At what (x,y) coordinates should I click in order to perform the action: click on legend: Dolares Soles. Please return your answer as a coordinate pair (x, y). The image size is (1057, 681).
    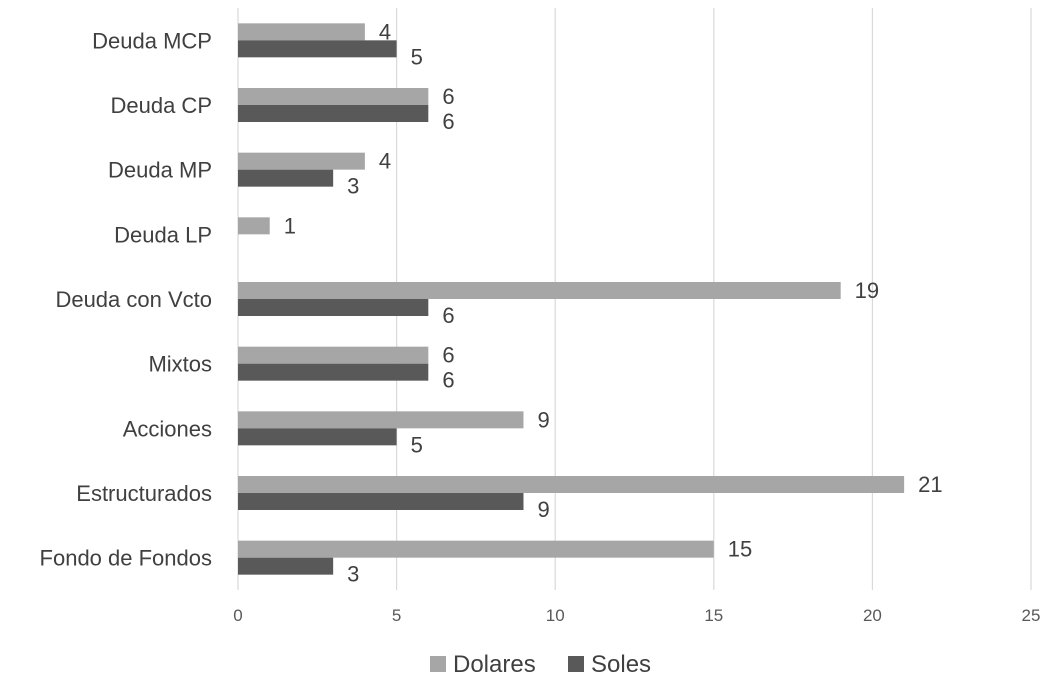
    Looking at the image, I should click on (540, 664).